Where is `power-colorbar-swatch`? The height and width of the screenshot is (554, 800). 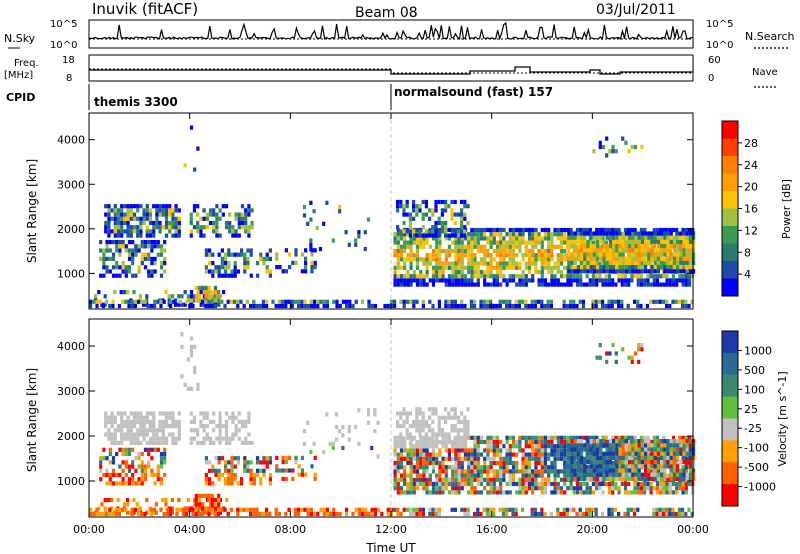 power-colorbar-swatch is located at coordinates (730, 270).